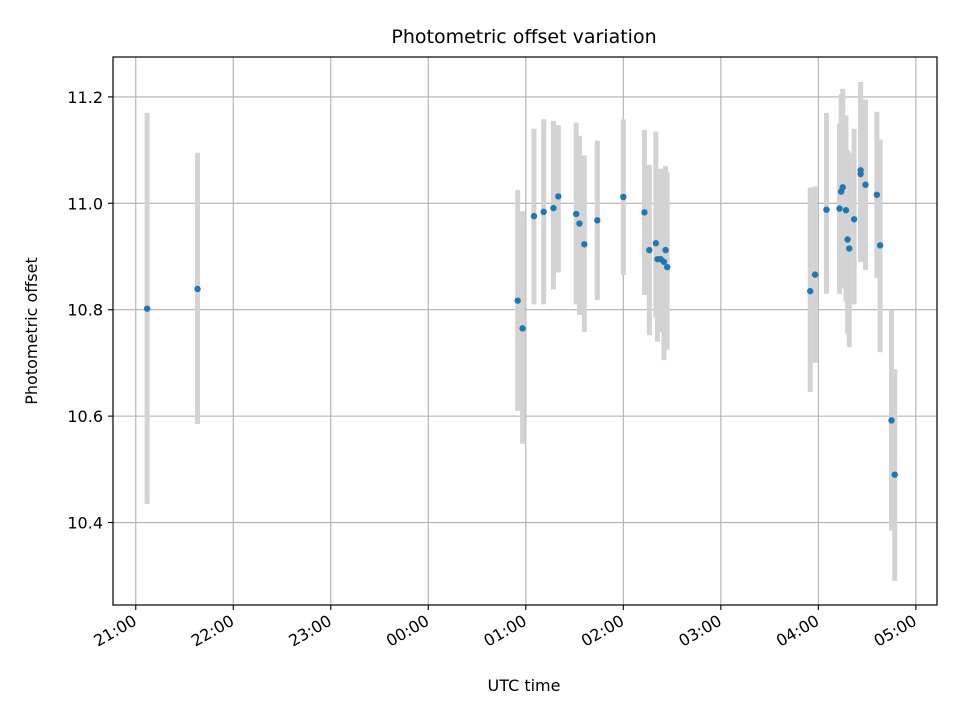  Describe the element at coordinates (699, 631) in the screenshot. I see `x-tick-label: 03:00` at that location.